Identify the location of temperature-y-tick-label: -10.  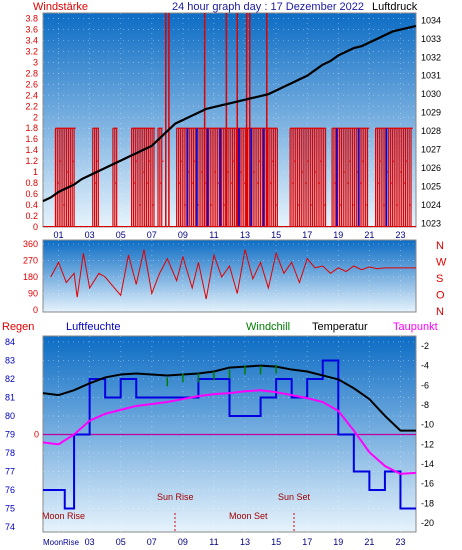
(427, 425).